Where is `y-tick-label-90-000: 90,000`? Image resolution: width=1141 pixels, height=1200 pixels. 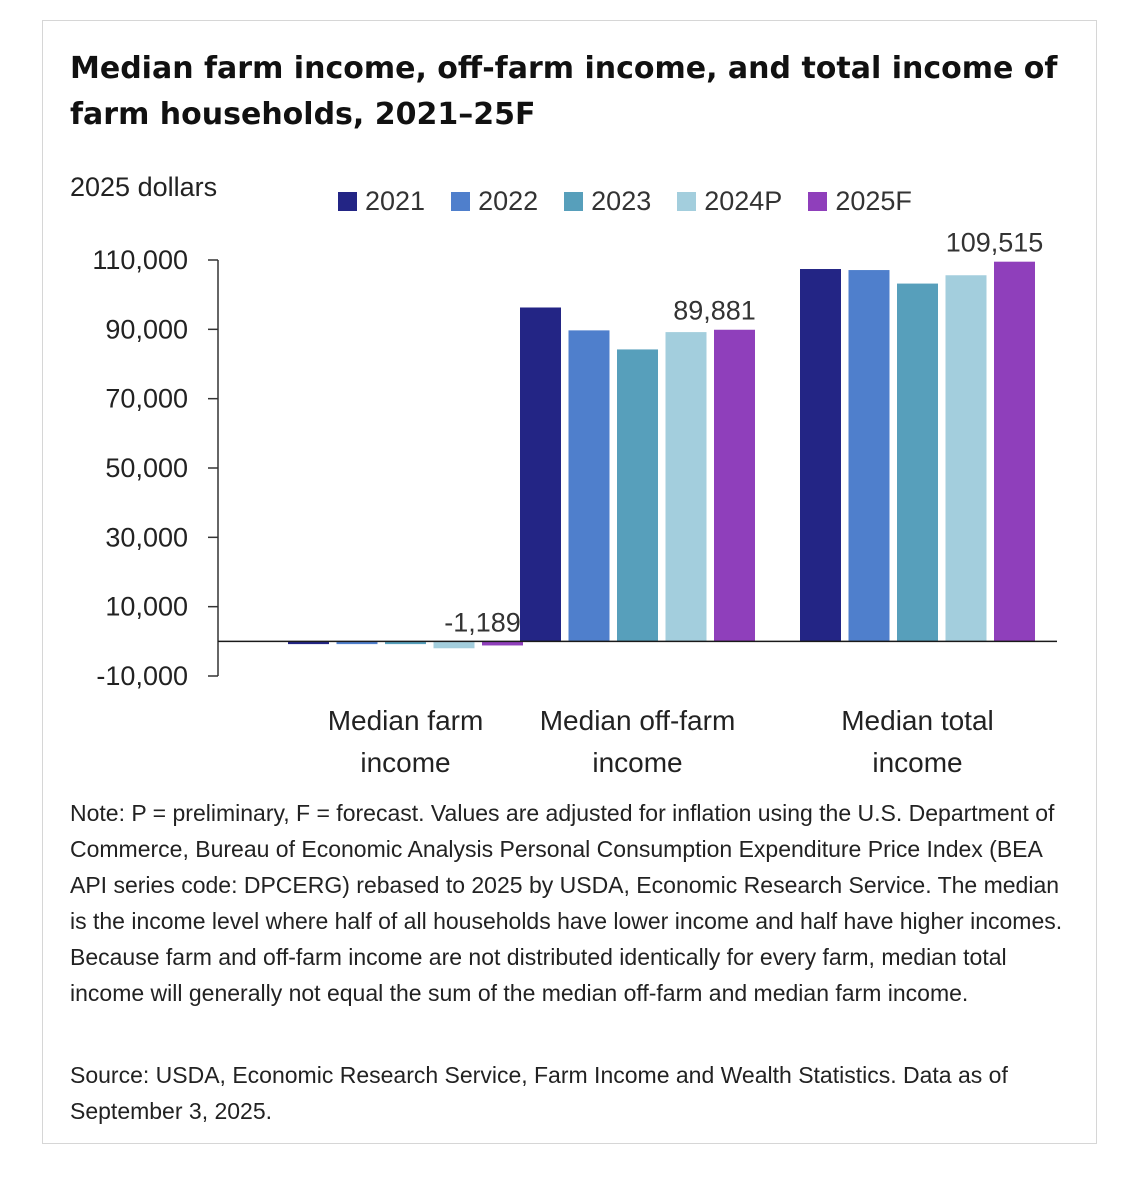
y-tick-label-90-000: 90,000 is located at coordinates (146, 329).